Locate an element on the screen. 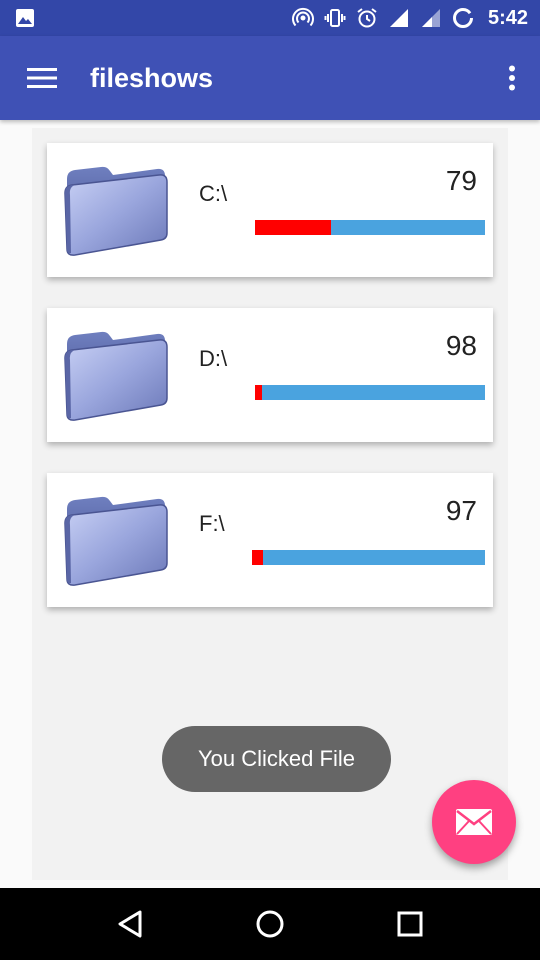  image-notification-icon is located at coordinates (25, 18).